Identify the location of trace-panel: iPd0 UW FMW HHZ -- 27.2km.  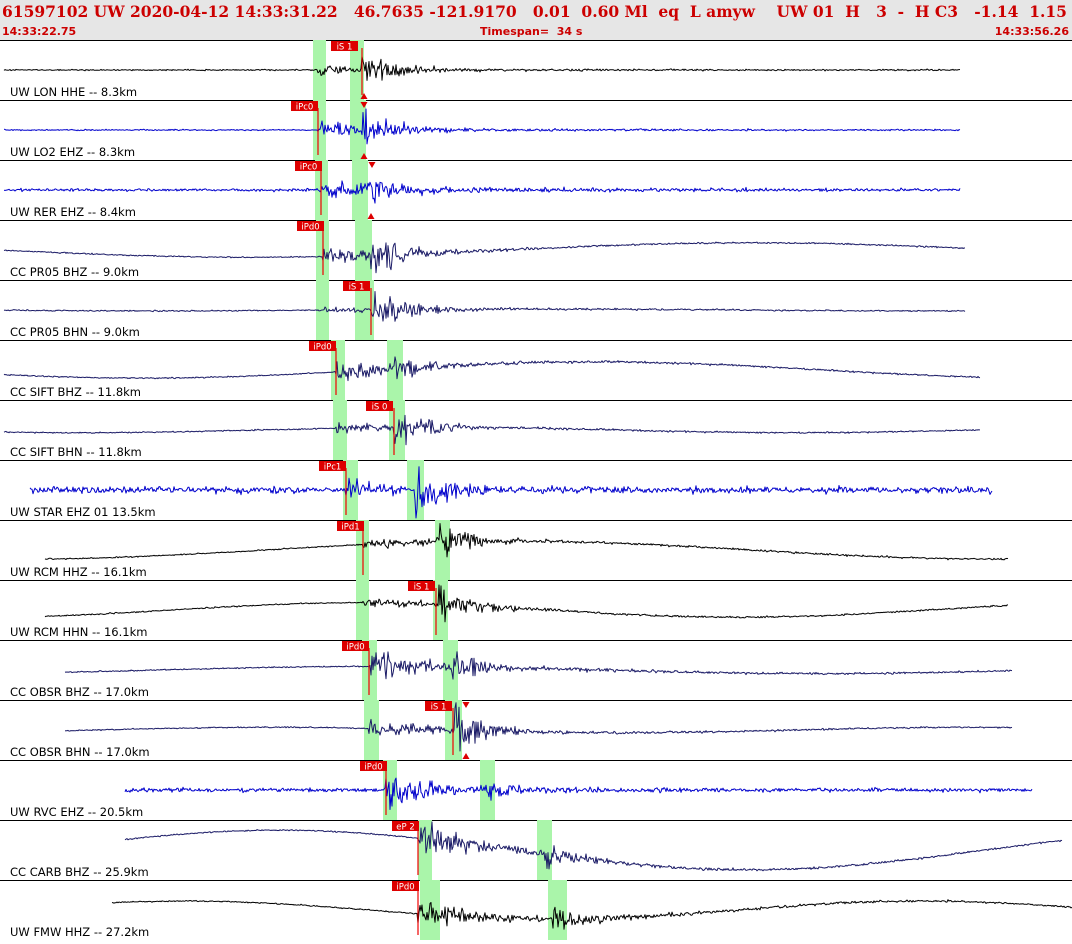
(536, 910).